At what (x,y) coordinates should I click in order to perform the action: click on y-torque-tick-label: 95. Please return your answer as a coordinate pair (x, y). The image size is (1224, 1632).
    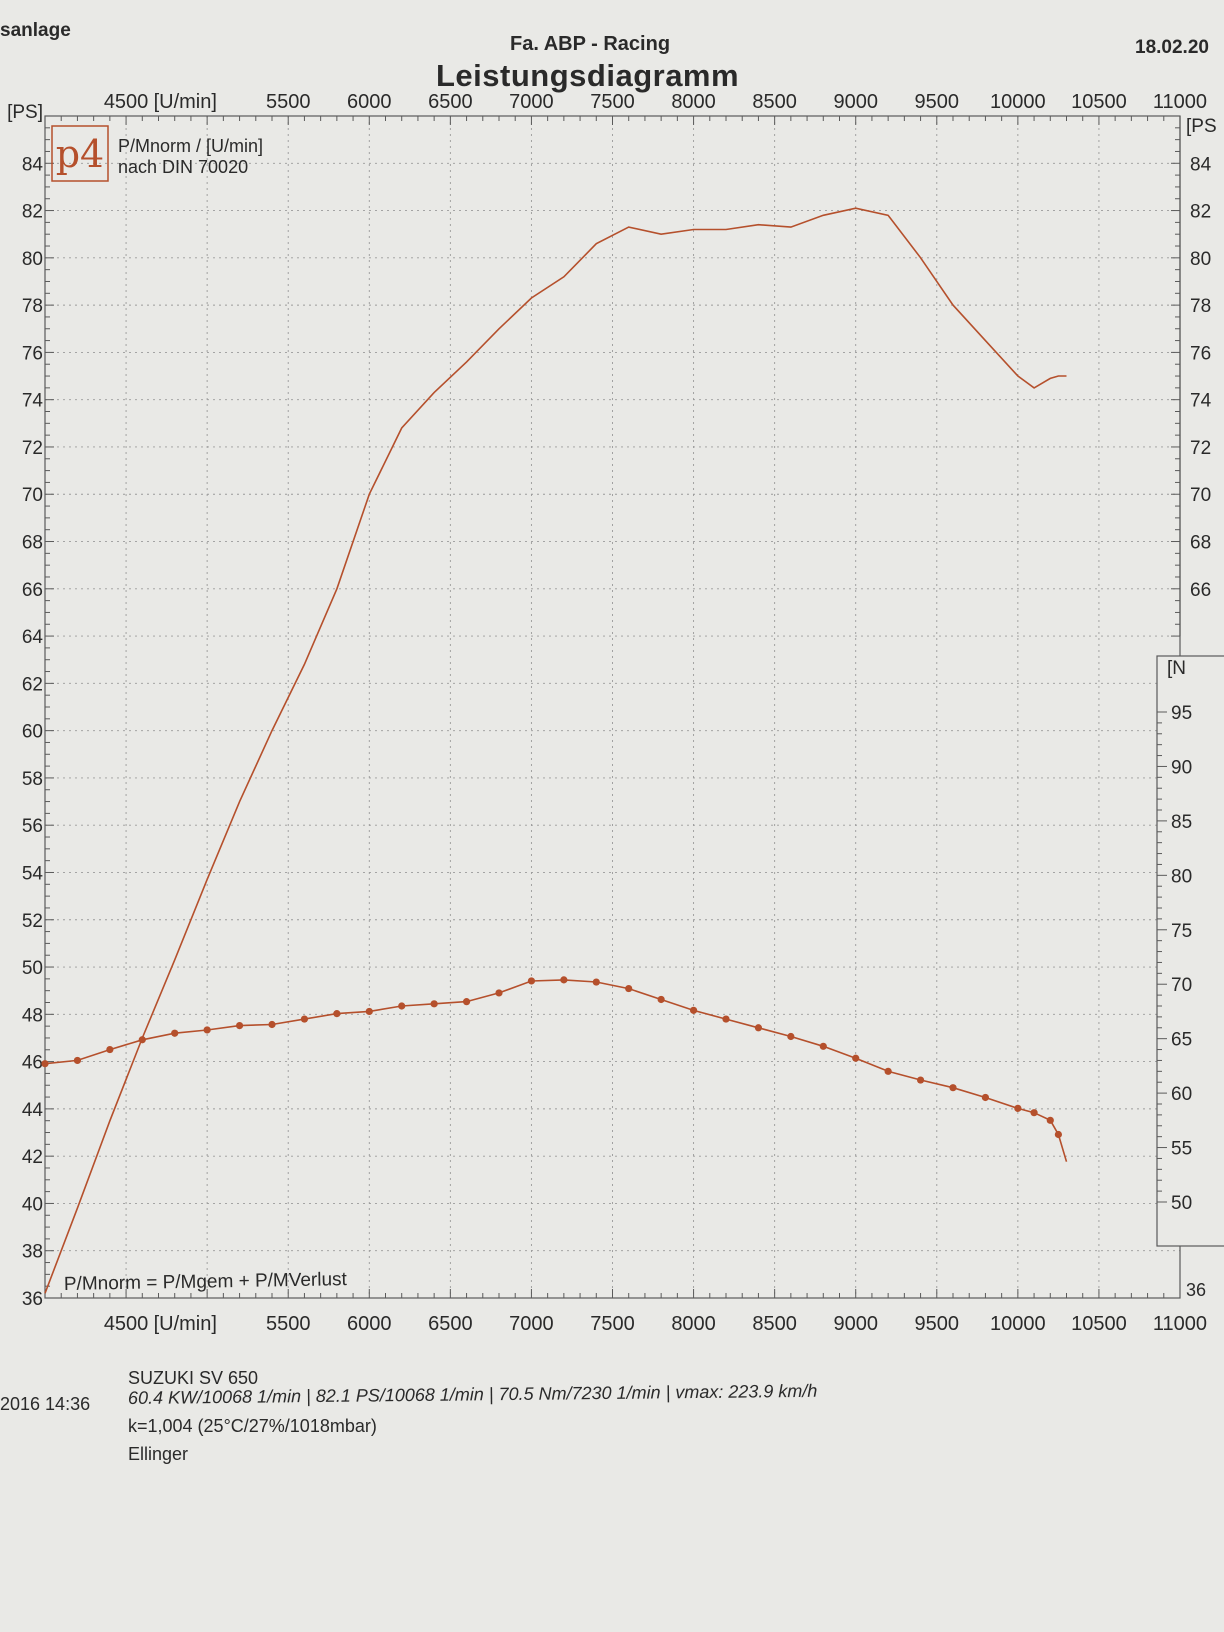
    Looking at the image, I should click on (1181, 713).